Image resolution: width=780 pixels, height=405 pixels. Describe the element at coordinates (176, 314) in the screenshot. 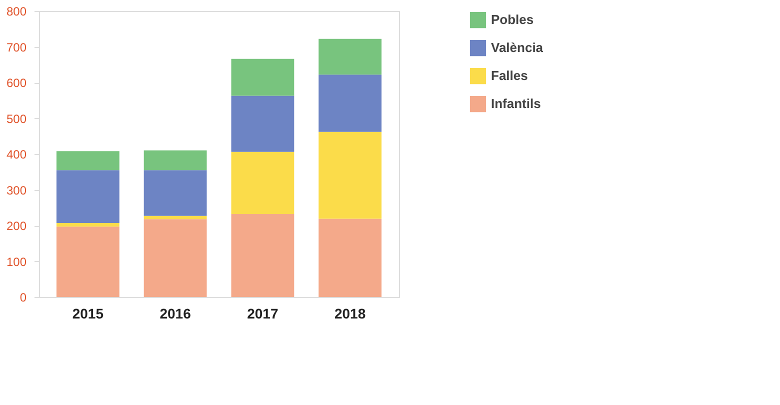

I see `x-tick-label: 2016` at that location.